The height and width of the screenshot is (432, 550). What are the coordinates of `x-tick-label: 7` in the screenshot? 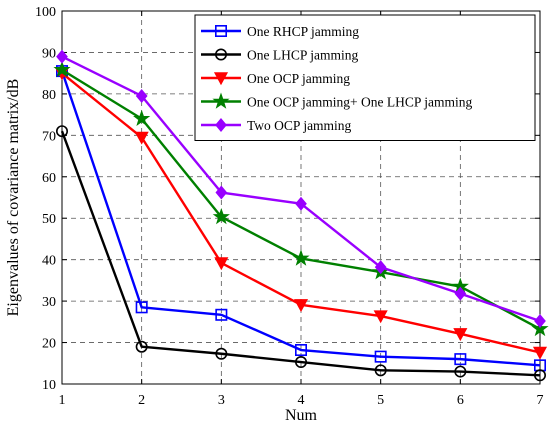 It's located at (540, 400).